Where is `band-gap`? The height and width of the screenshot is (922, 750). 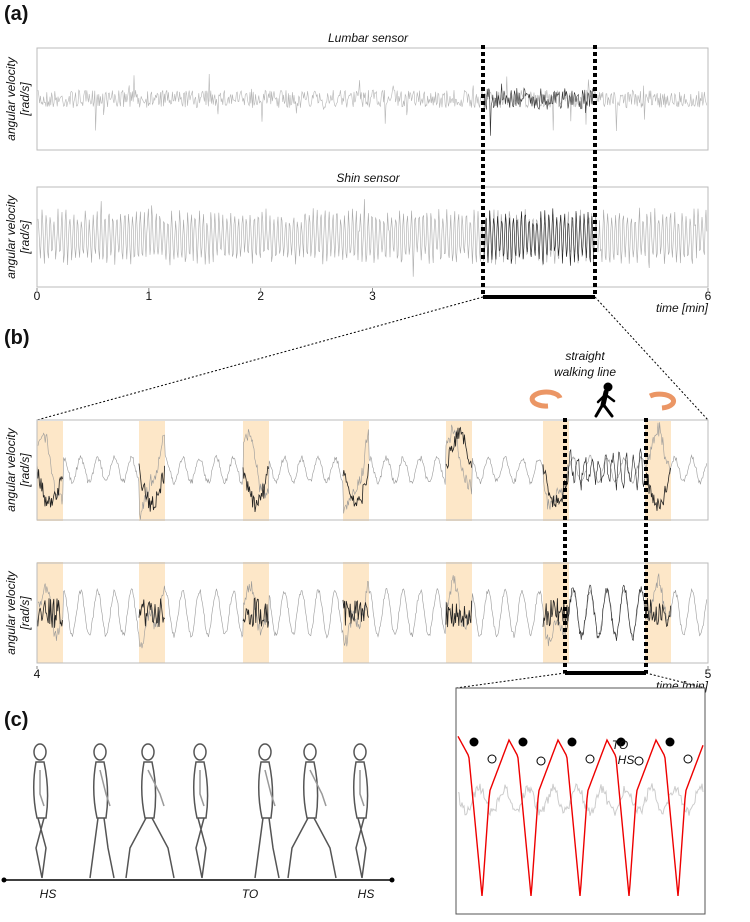
band-gap is located at coordinates (372, 541).